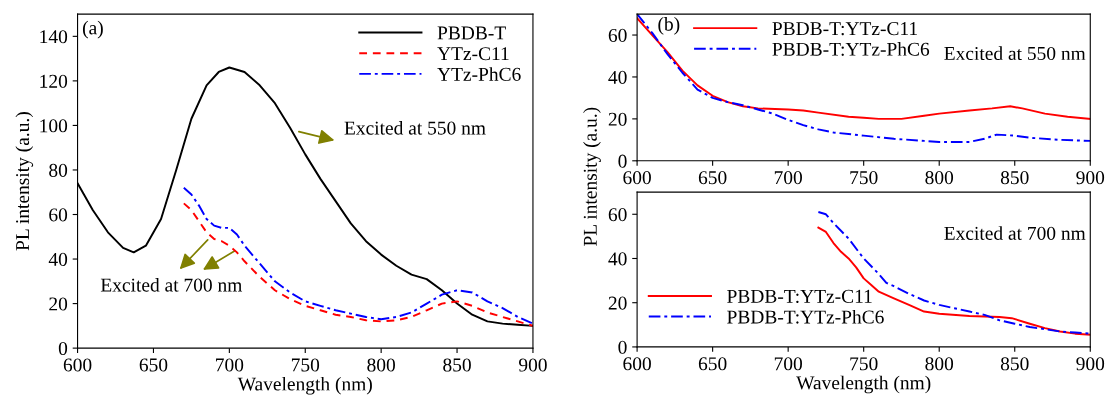 The width and height of the screenshot is (1108, 402). Describe the element at coordinates (473, 54) in the screenshot. I see `legend-label: YTz-C11` at that location.